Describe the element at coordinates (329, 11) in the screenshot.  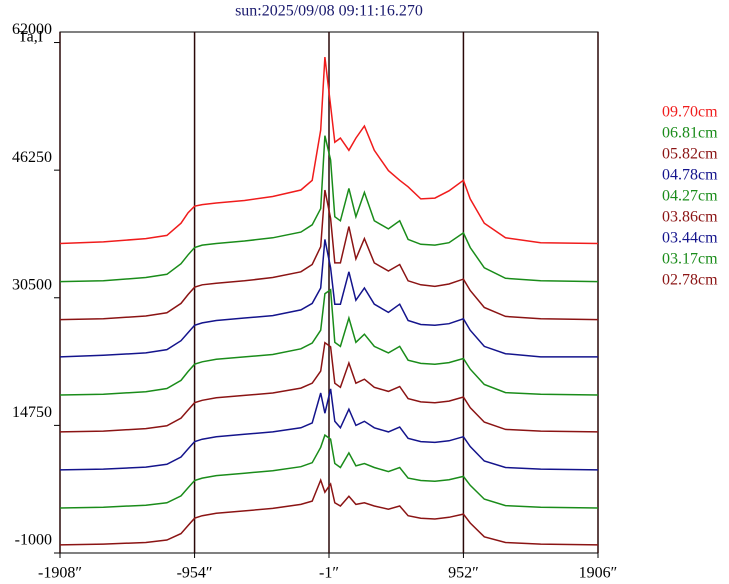
I see `chart-title: sun:2025/09/08 09:11:16.270` at that location.